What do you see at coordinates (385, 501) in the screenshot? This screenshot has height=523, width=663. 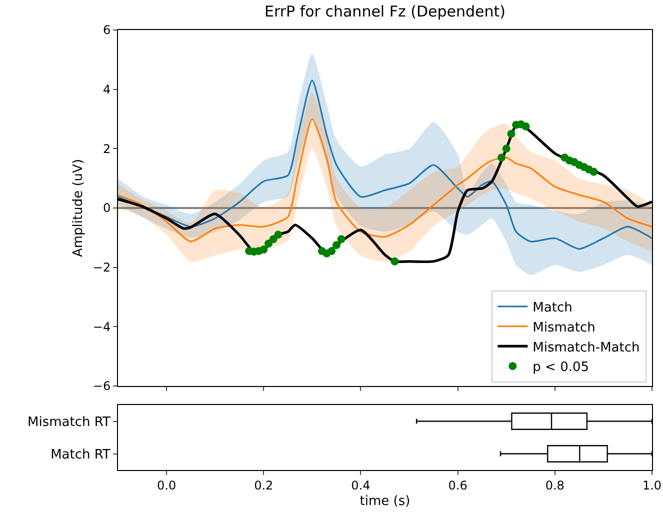 I see `x-axis-title: time (s)` at bounding box center [385, 501].